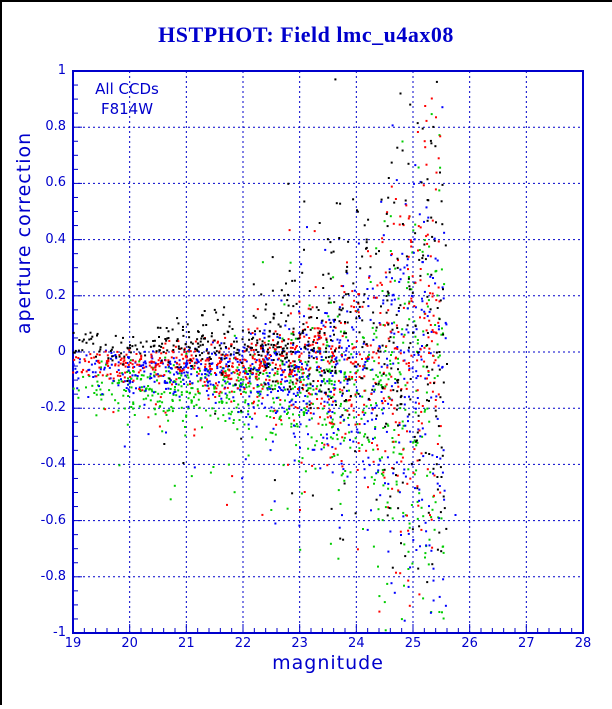 This screenshot has width=612, height=709. Describe the element at coordinates (469, 643) in the screenshot. I see `x-tick-label: 26` at that location.